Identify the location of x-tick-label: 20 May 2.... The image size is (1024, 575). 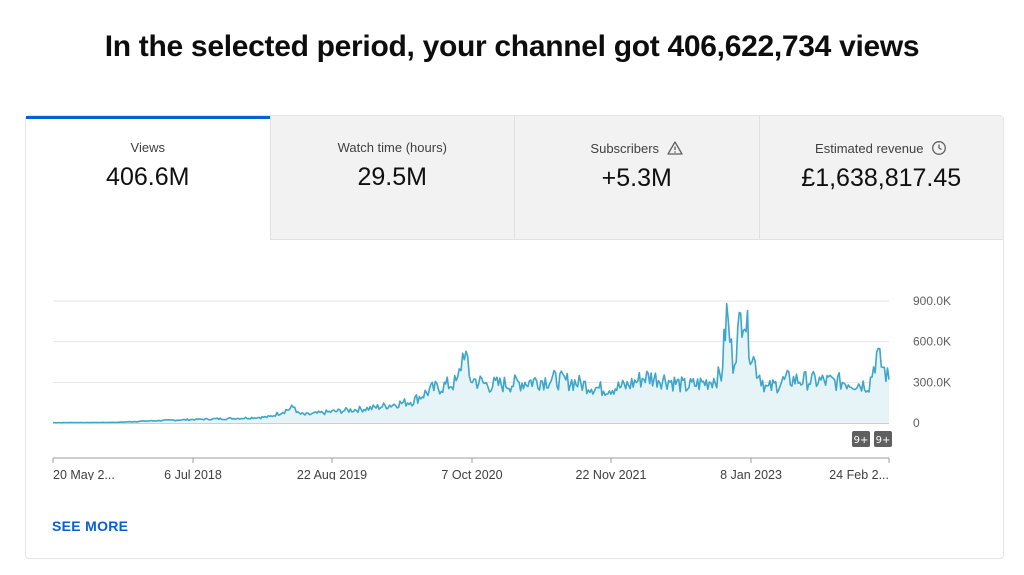
(84, 474).